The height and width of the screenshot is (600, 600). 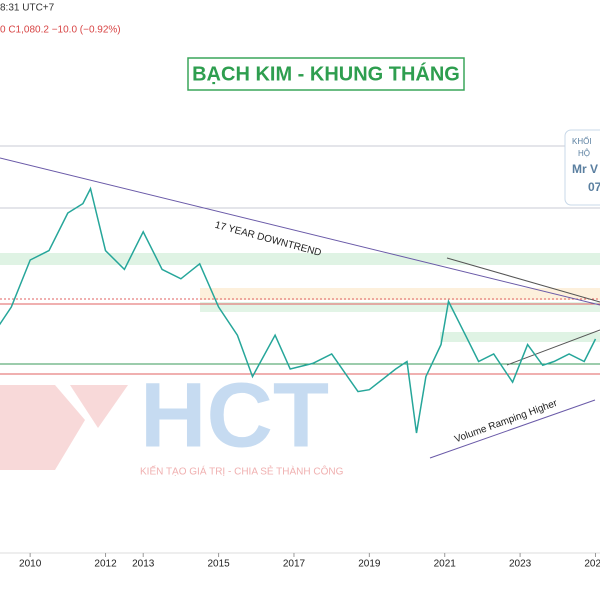 What do you see at coordinates (520, 564) in the screenshot?
I see `x-tick-label: 2023` at bounding box center [520, 564].